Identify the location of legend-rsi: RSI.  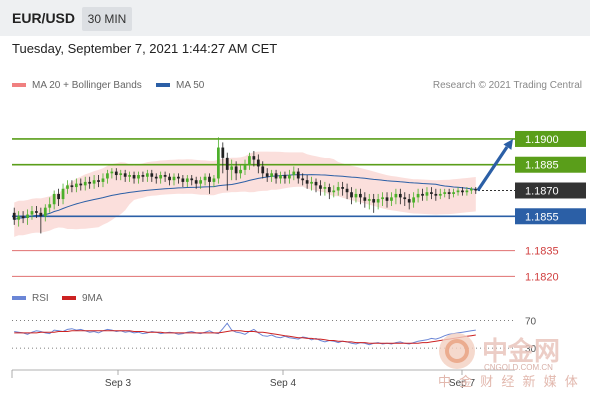
(30, 298).